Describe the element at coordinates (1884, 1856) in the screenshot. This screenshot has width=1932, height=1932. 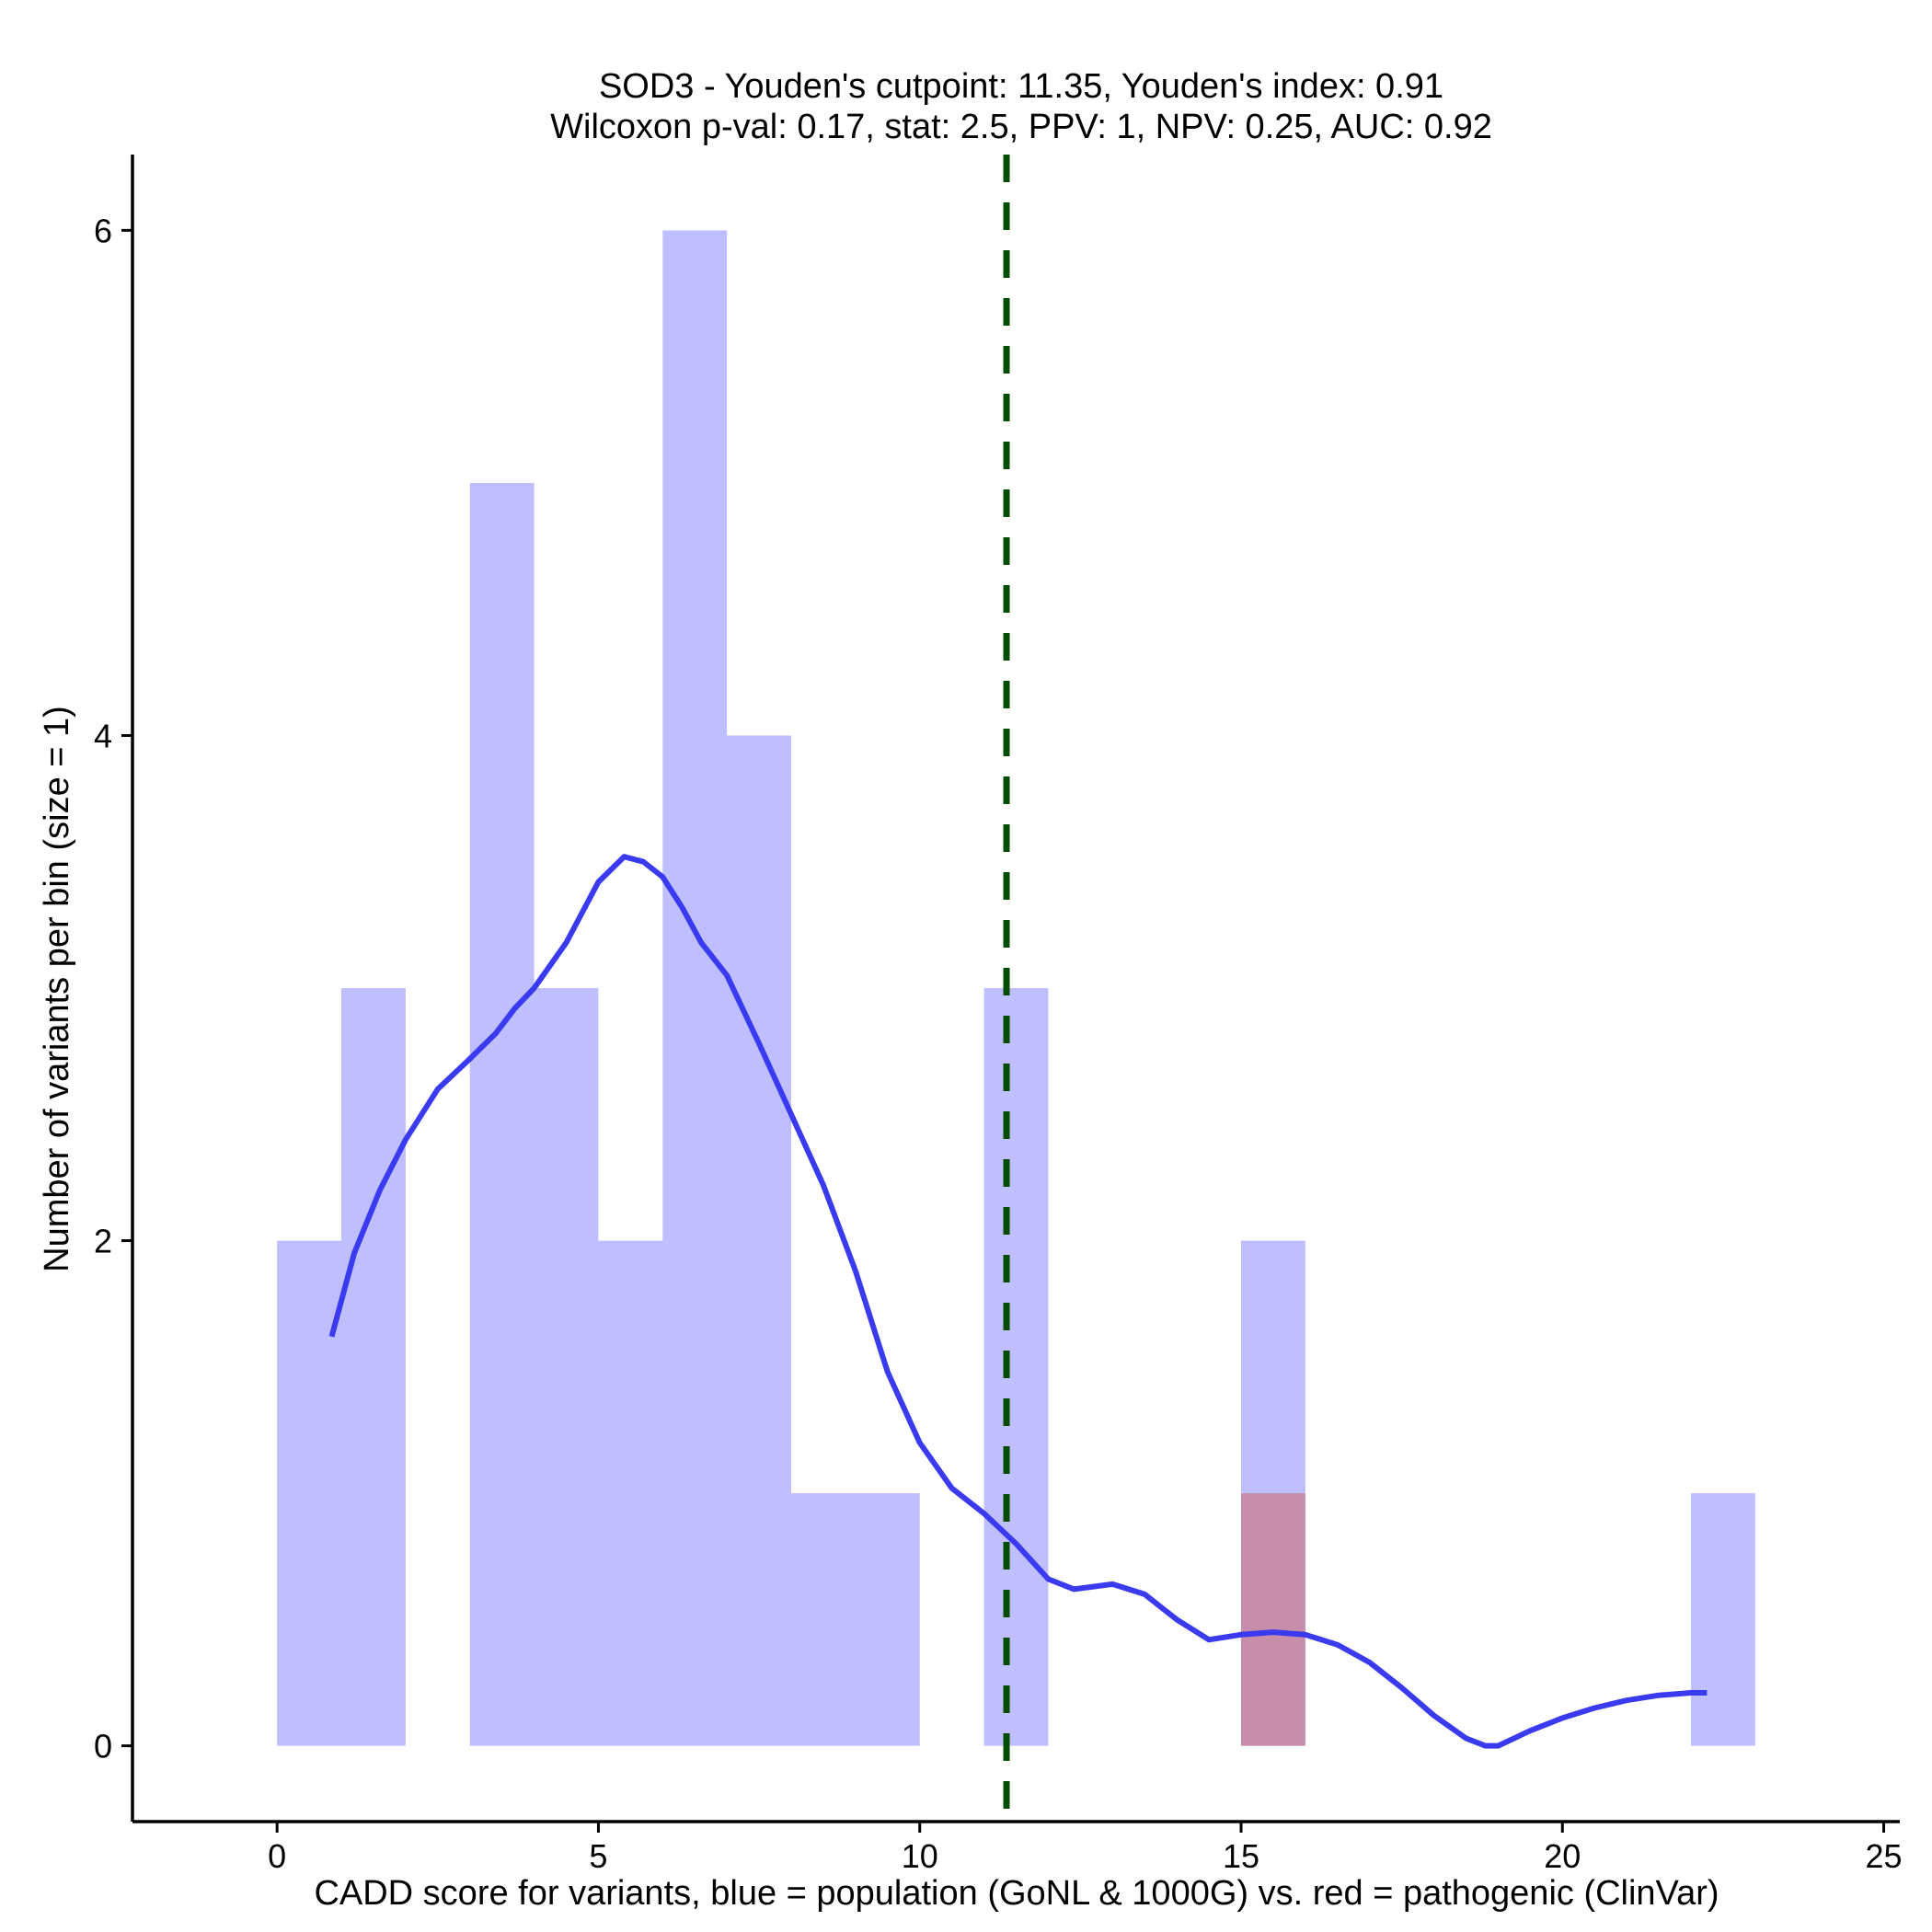
I see `x-tick-label: 25` at that location.